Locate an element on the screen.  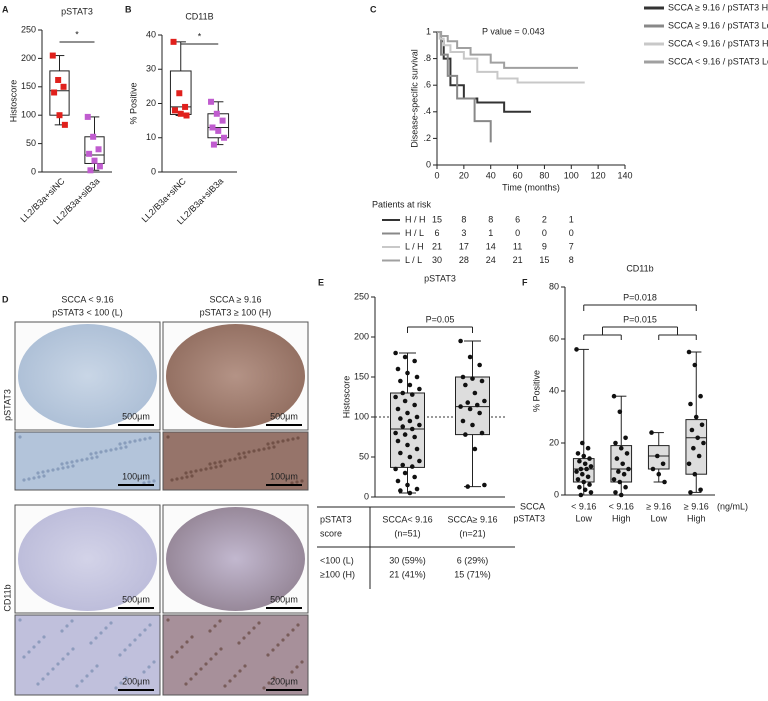
y-axis-label: Histoscore is located at coordinates (13, 101).